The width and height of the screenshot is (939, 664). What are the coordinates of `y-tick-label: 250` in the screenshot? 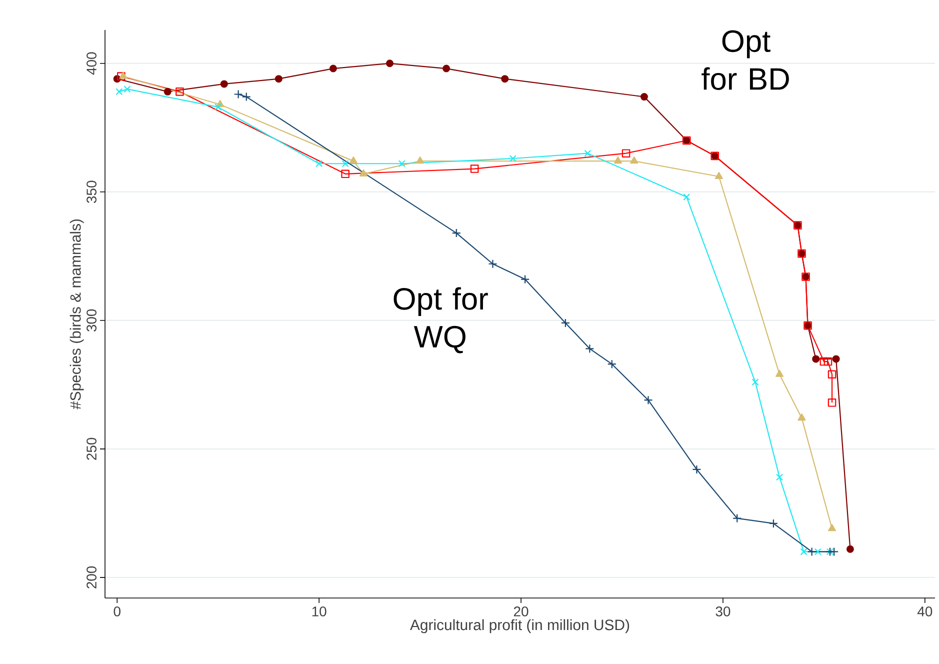 It's located at (91, 449).